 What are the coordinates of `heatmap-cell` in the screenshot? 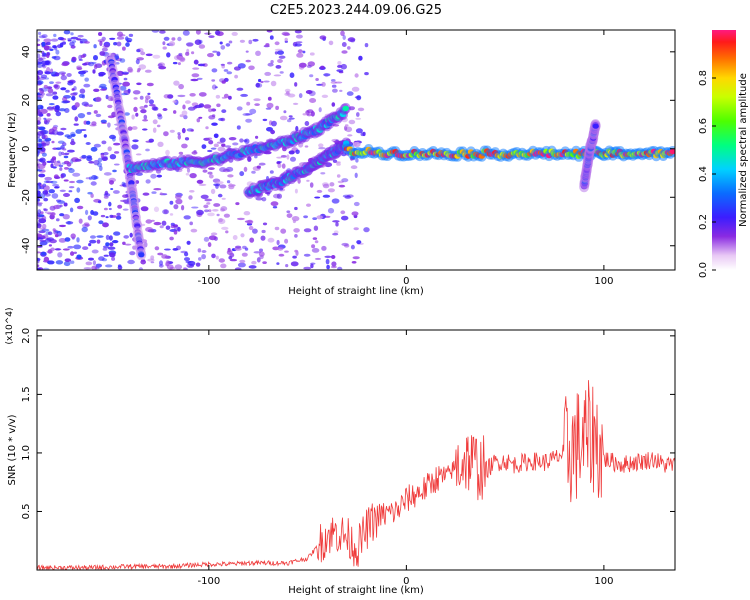 It's located at (595, 126).